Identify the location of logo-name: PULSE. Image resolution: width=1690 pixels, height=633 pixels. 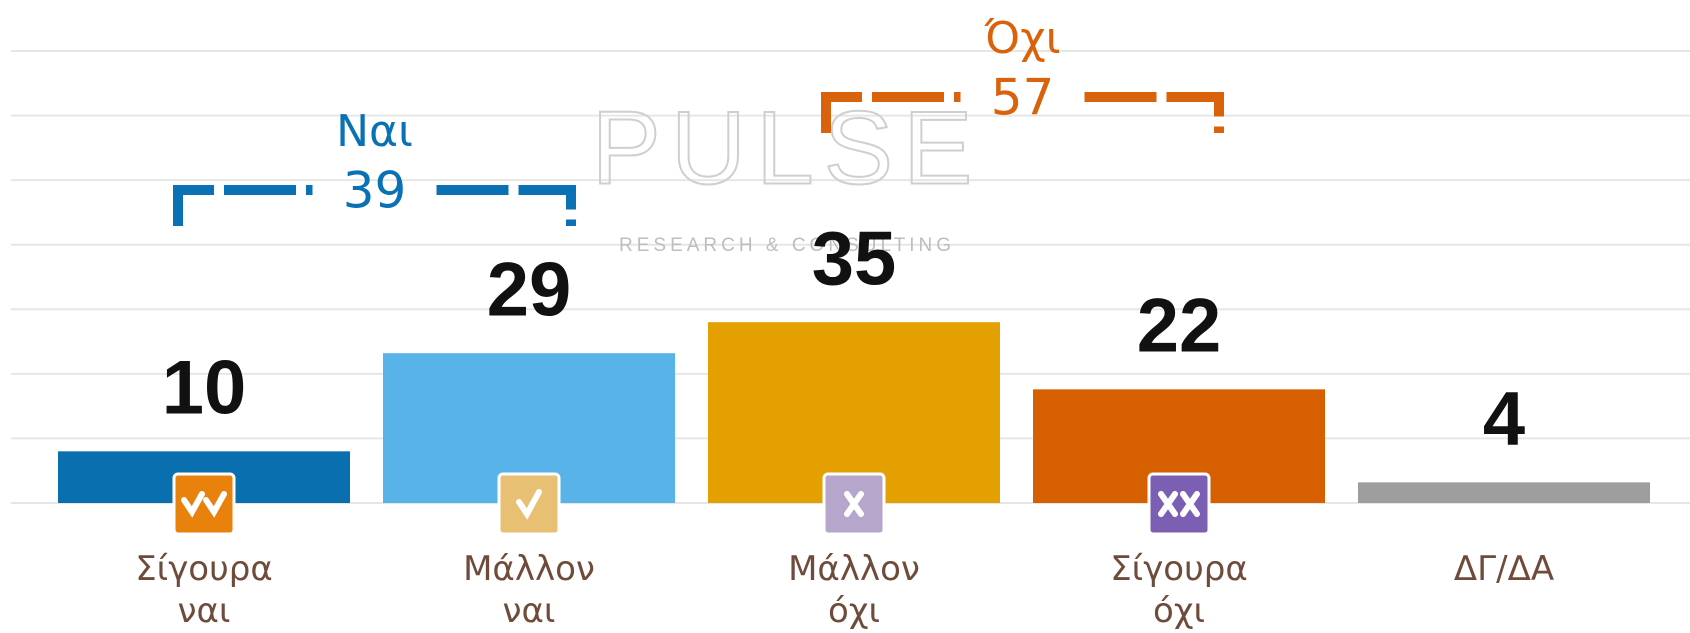
(786, 148).